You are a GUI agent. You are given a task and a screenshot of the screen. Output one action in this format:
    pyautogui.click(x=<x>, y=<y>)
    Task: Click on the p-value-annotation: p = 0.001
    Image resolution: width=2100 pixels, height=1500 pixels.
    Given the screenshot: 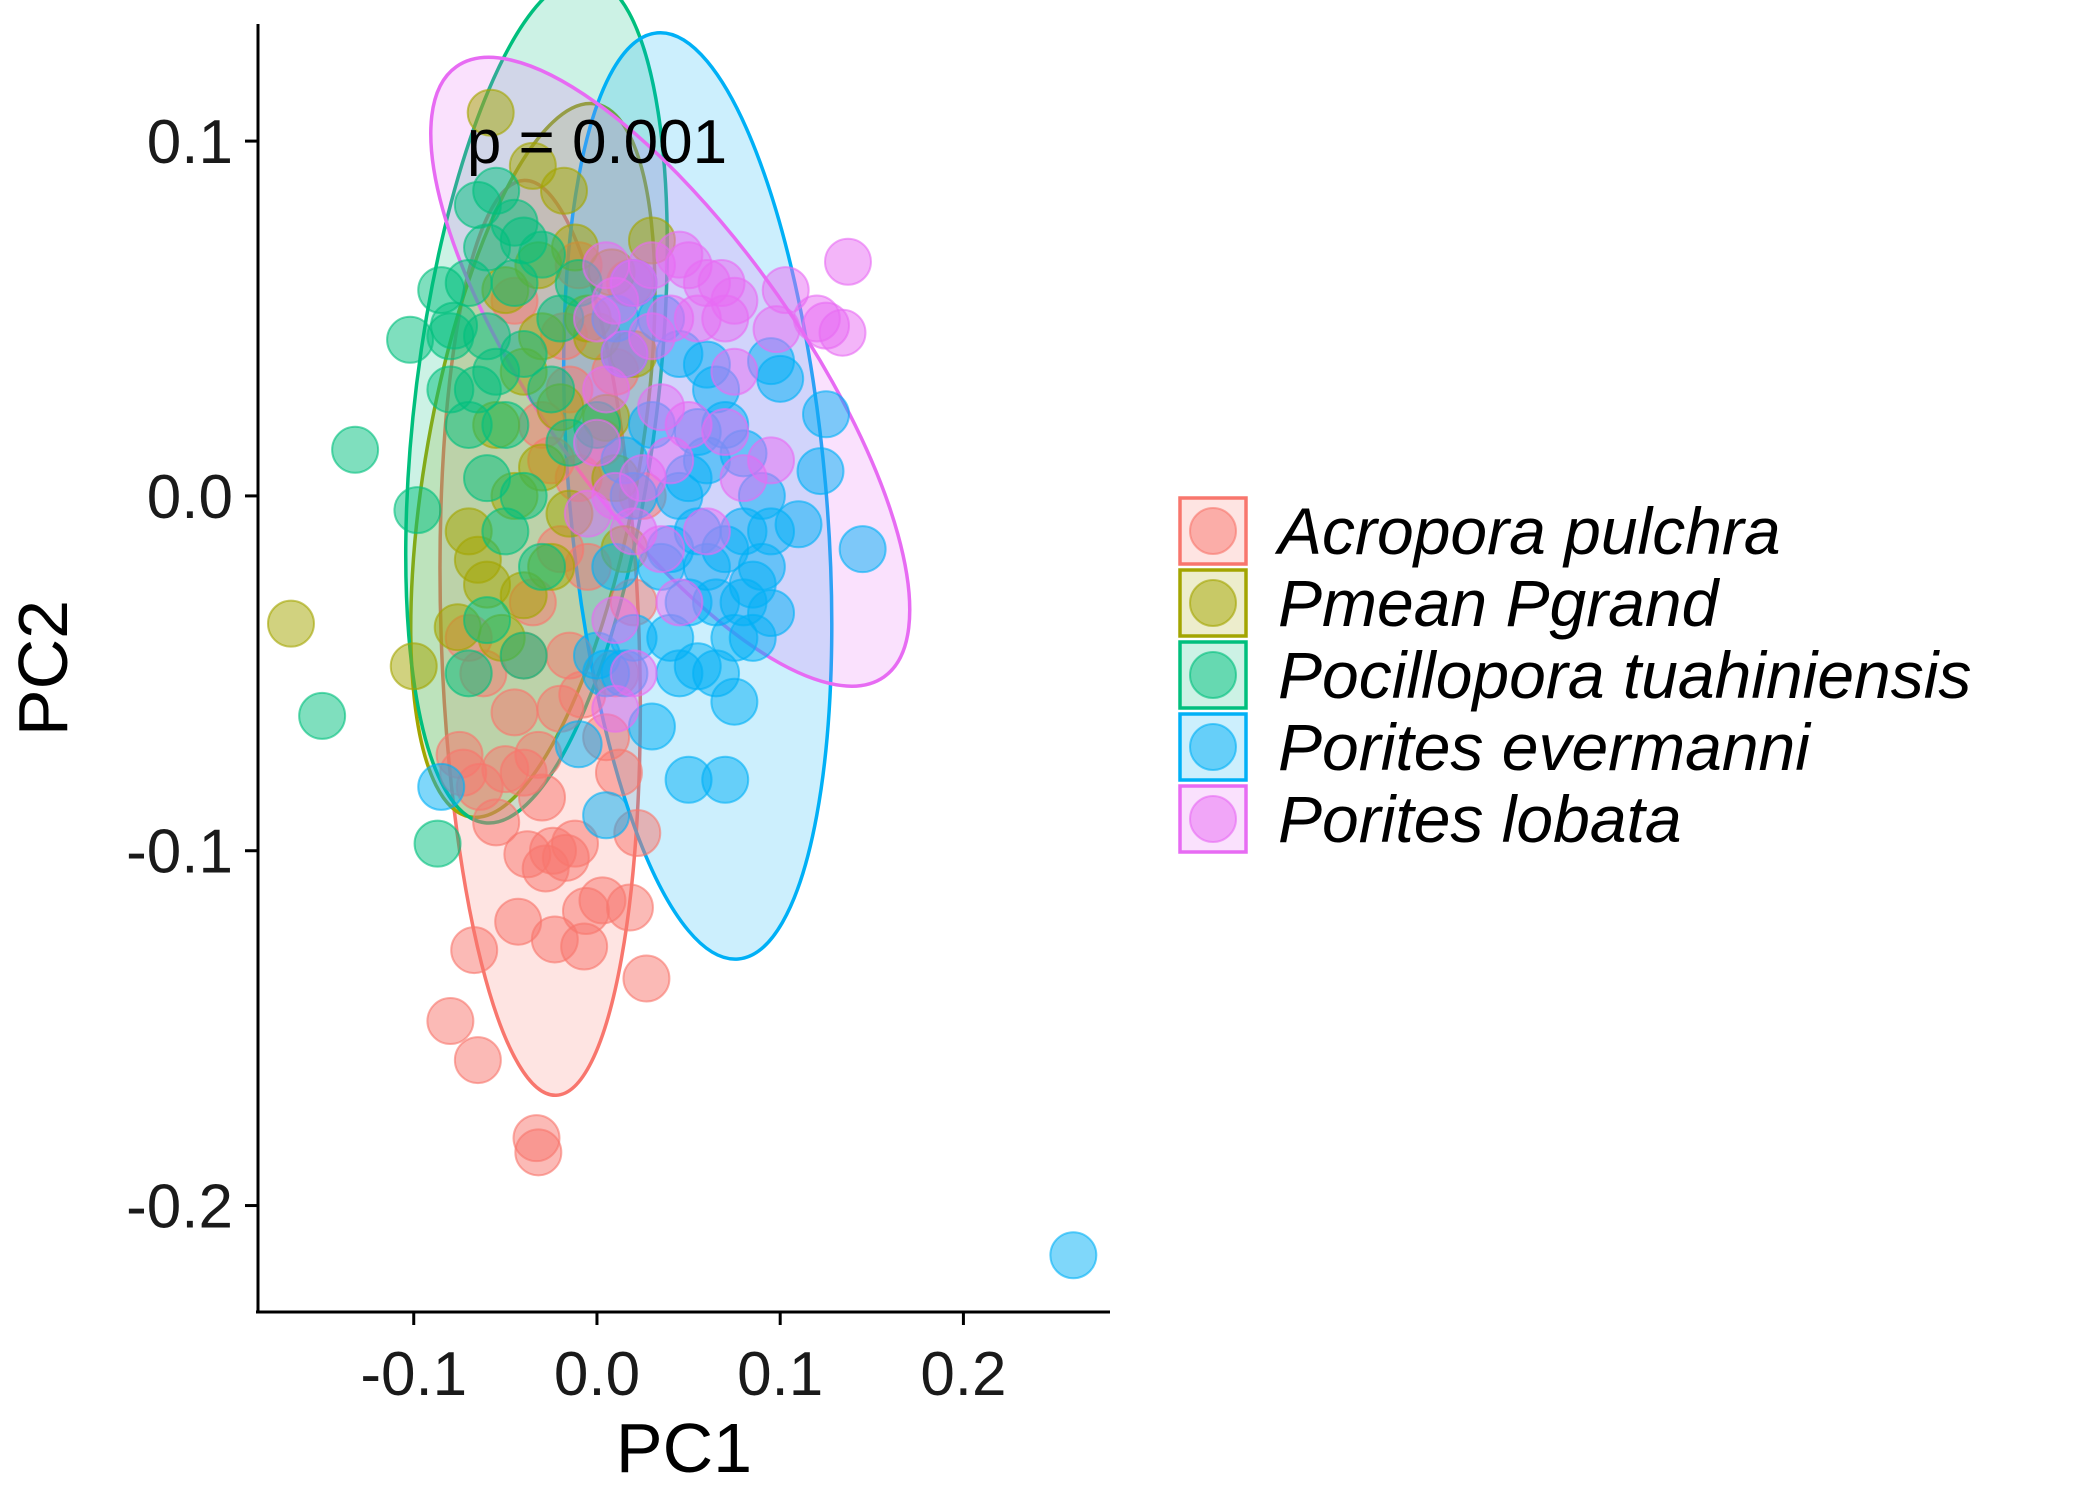 What is the action you would take?
    pyautogui.click(x=597, y=142)
    